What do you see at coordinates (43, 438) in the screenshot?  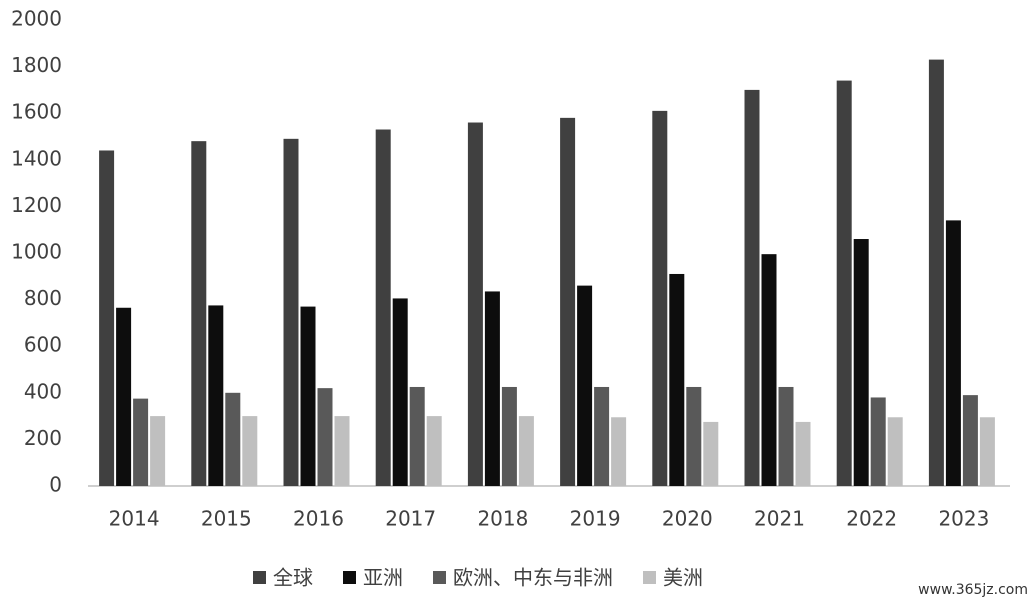 I see `y-tick-label: 200` at bounding box center [43, 438].